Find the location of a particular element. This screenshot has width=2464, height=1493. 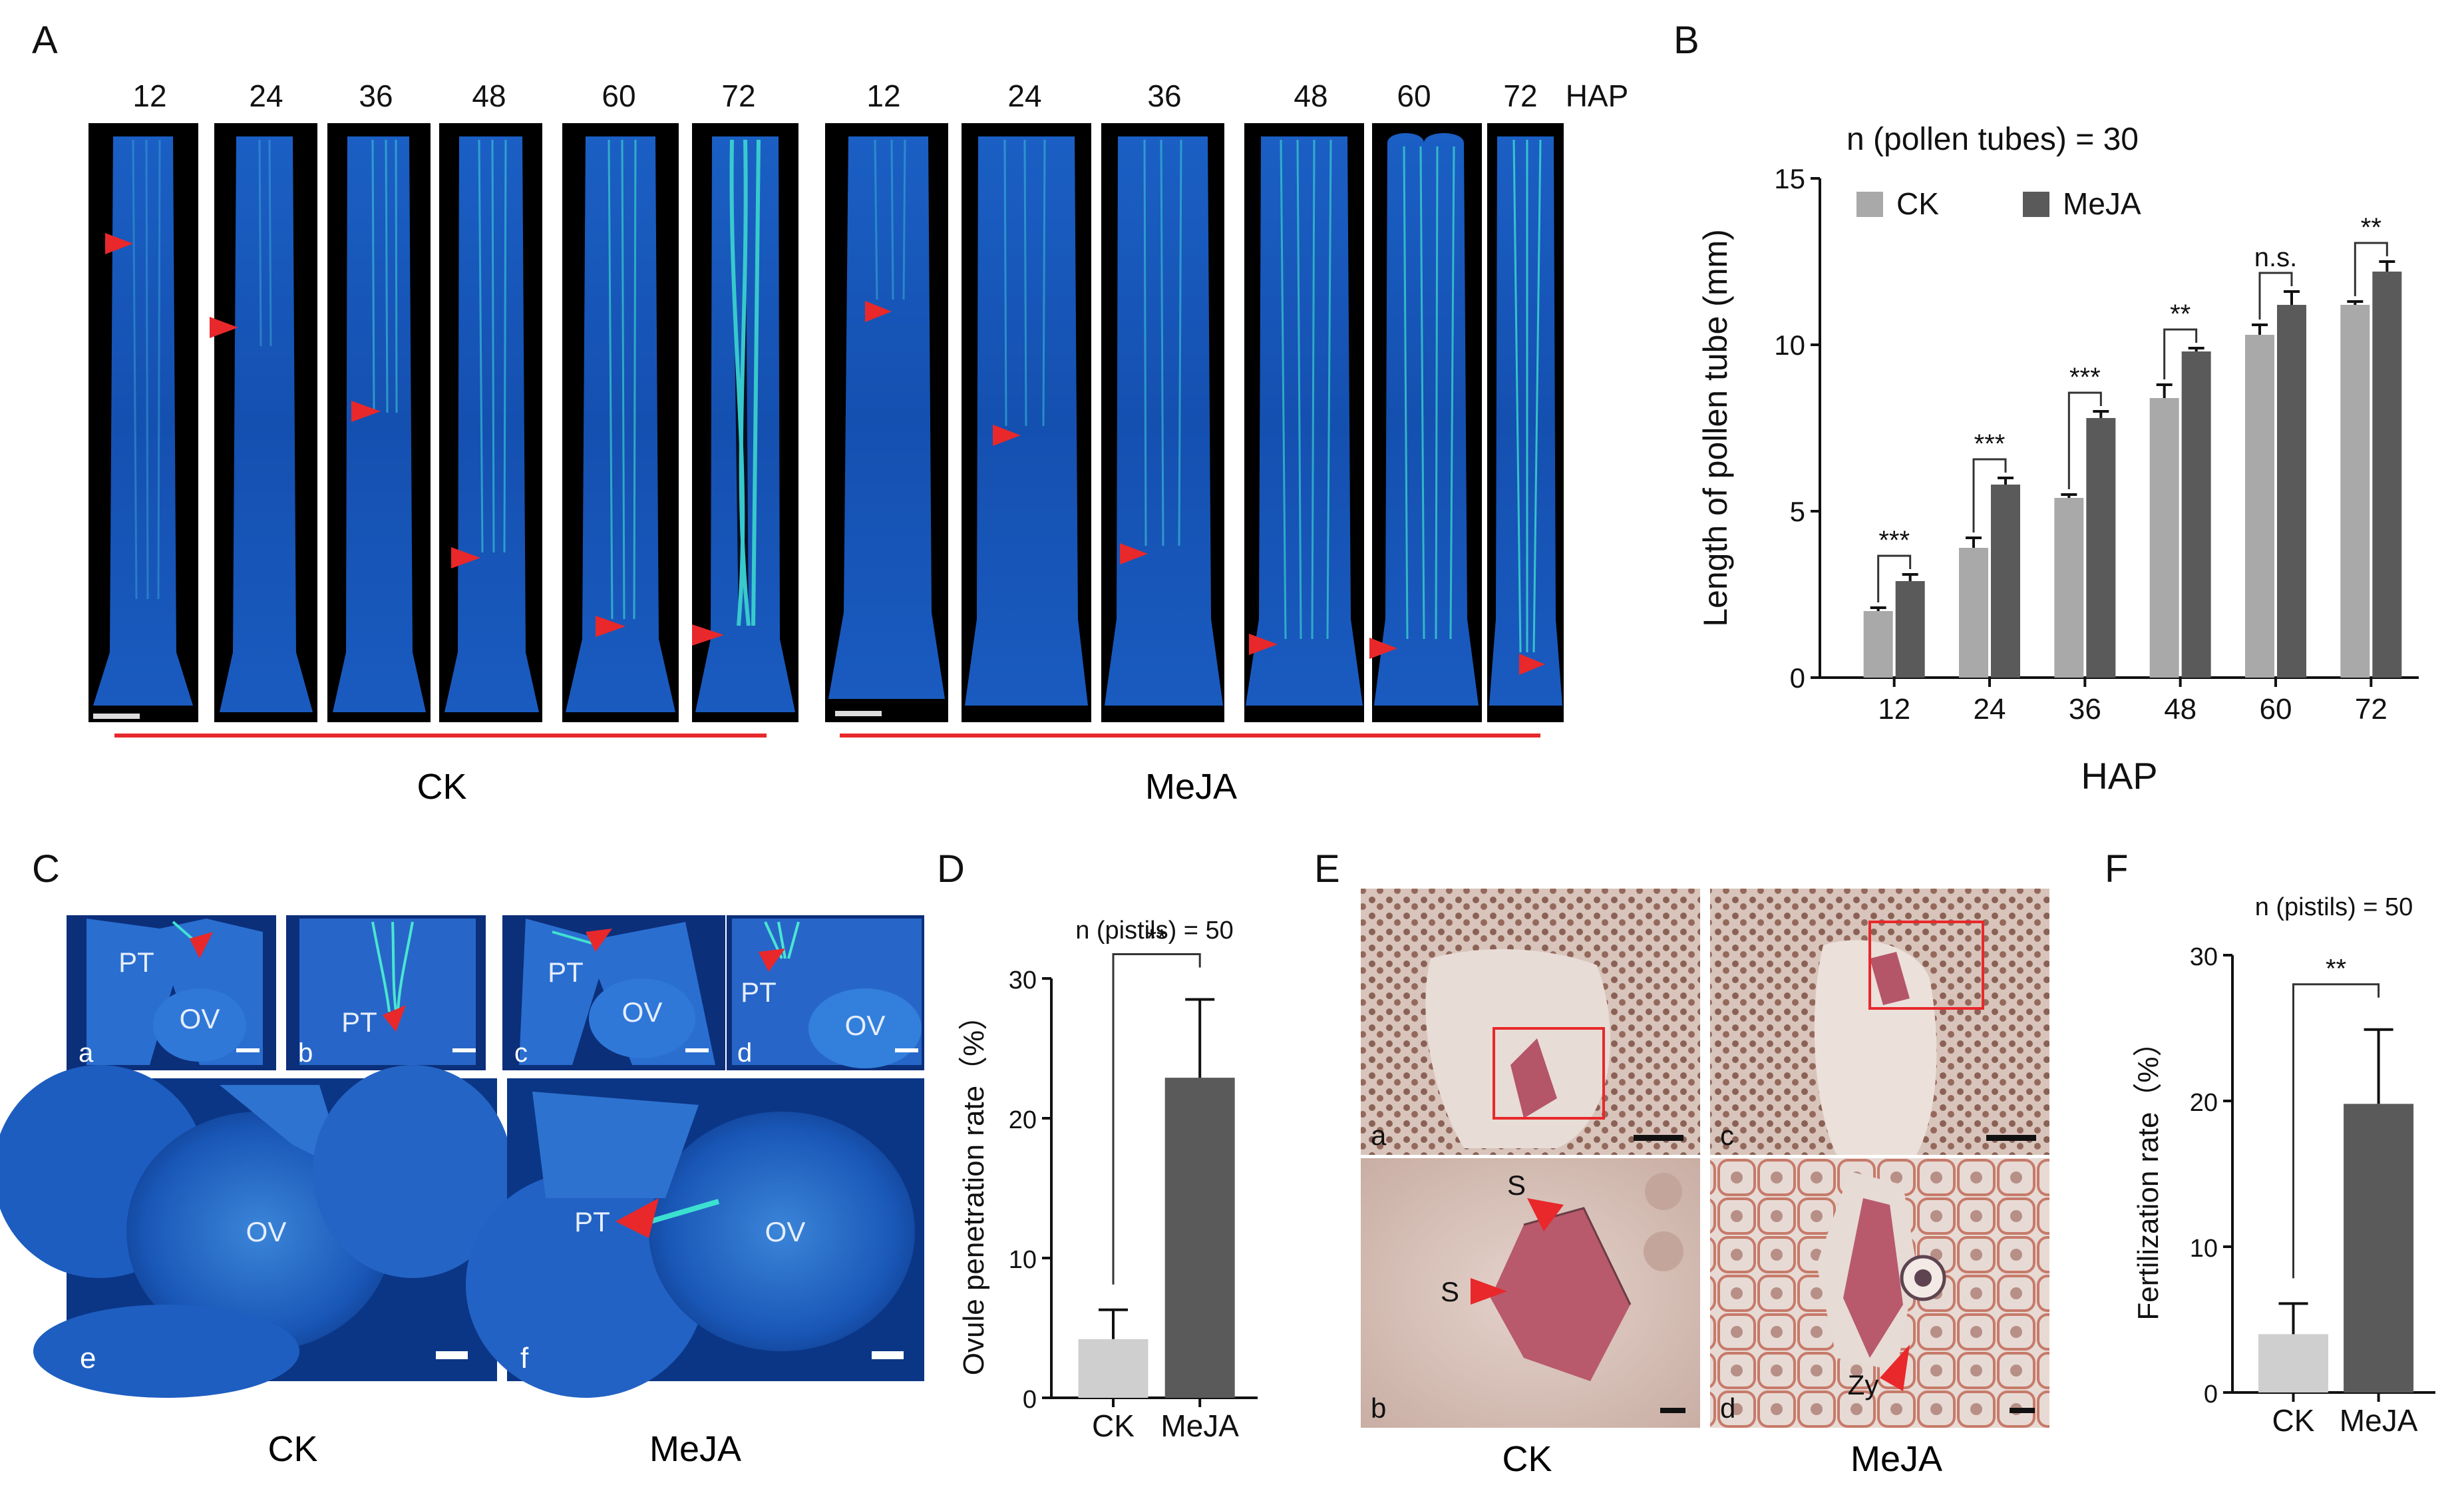

legend-swatch-ck is located at coordinates (1869, 204).